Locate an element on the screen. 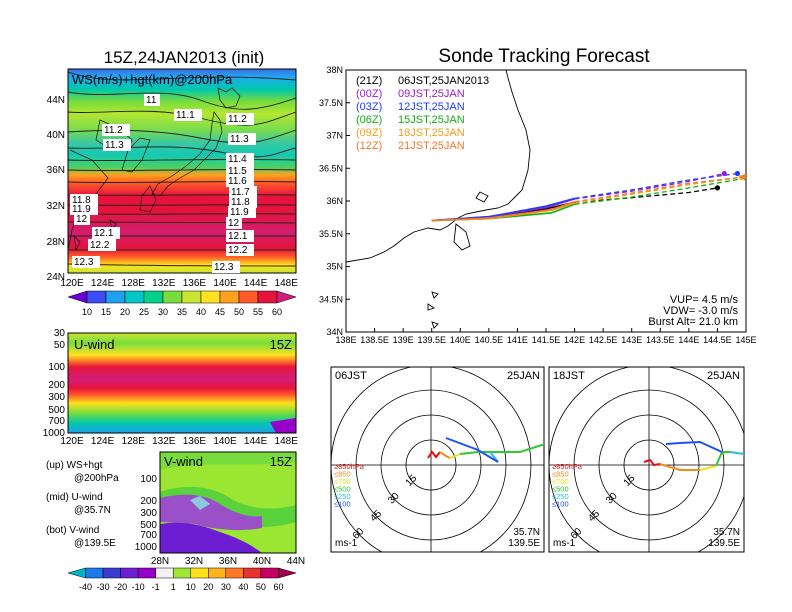 The image size is (792, 612). note-mid: (mid) U-wind is located at coordinates (74, 497).